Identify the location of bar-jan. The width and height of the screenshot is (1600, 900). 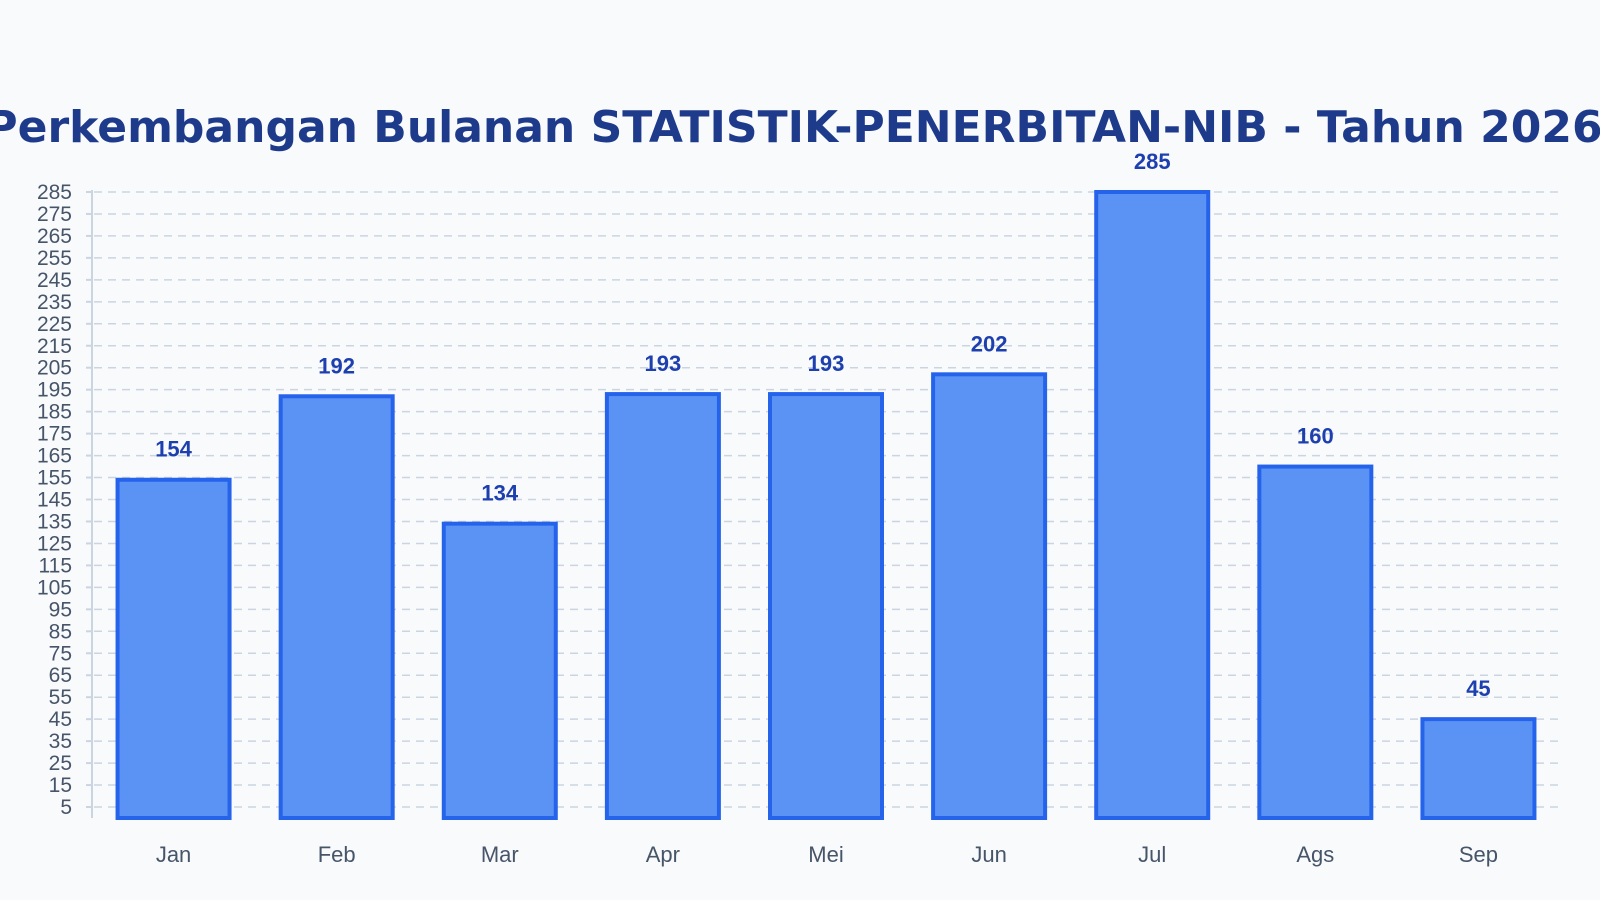
(173, 648).